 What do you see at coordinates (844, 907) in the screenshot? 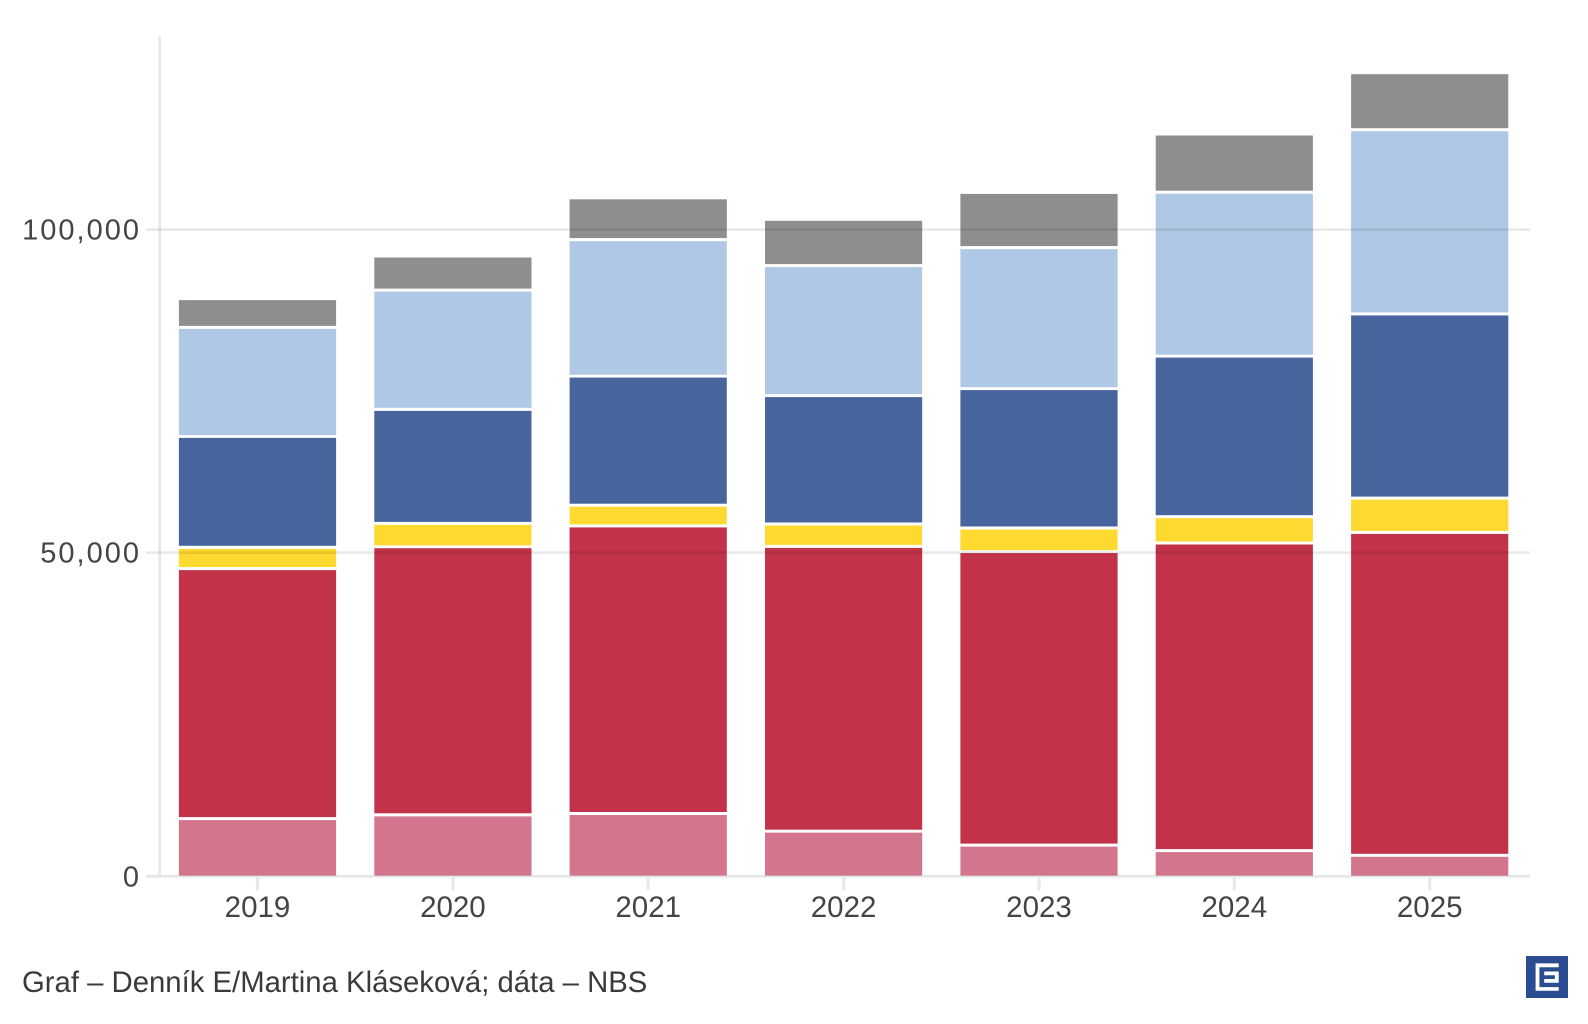
I see `svg-text: 2022` at bounding box center [844, 907].